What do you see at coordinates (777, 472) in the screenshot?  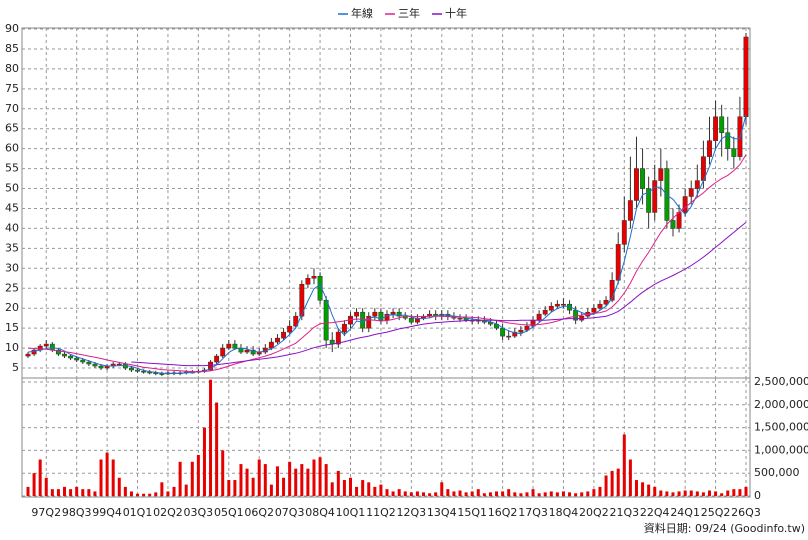 I see `y2-tick-label: 500,000` at bounding box center [777, 472].